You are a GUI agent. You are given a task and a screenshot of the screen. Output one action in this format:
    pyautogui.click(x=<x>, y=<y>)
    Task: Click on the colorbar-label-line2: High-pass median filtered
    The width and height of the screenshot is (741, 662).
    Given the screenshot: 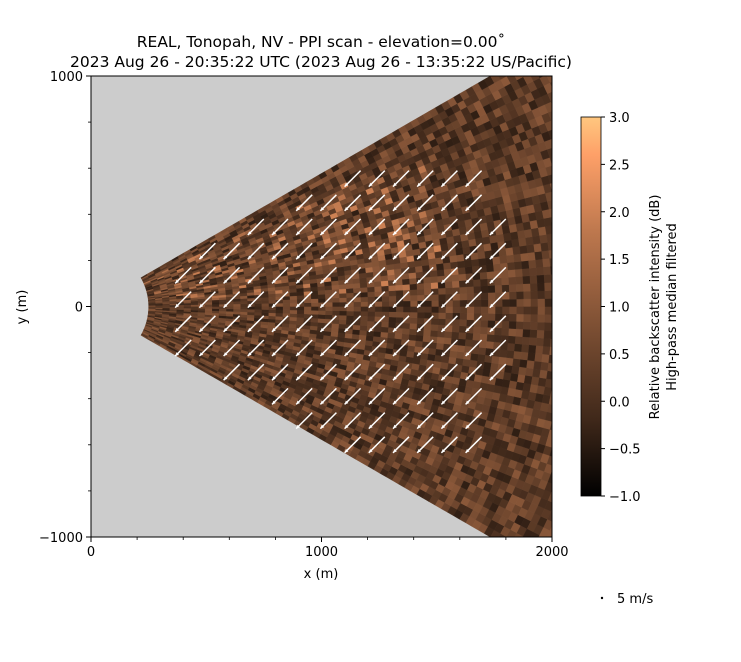 What is the action you would take?
    pyautogui.click(x=672, y=307)
    